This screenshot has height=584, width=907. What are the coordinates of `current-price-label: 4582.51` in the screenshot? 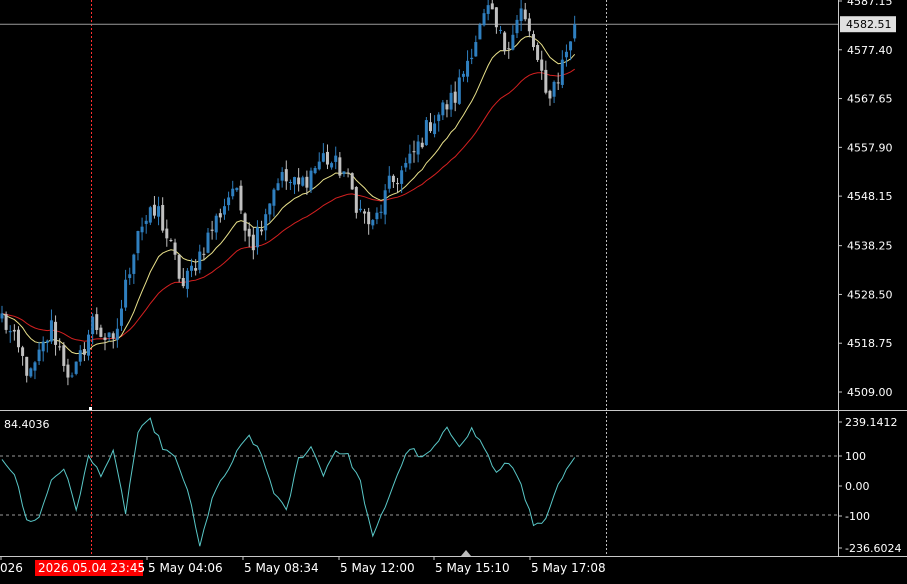 It's located at (869, 24).